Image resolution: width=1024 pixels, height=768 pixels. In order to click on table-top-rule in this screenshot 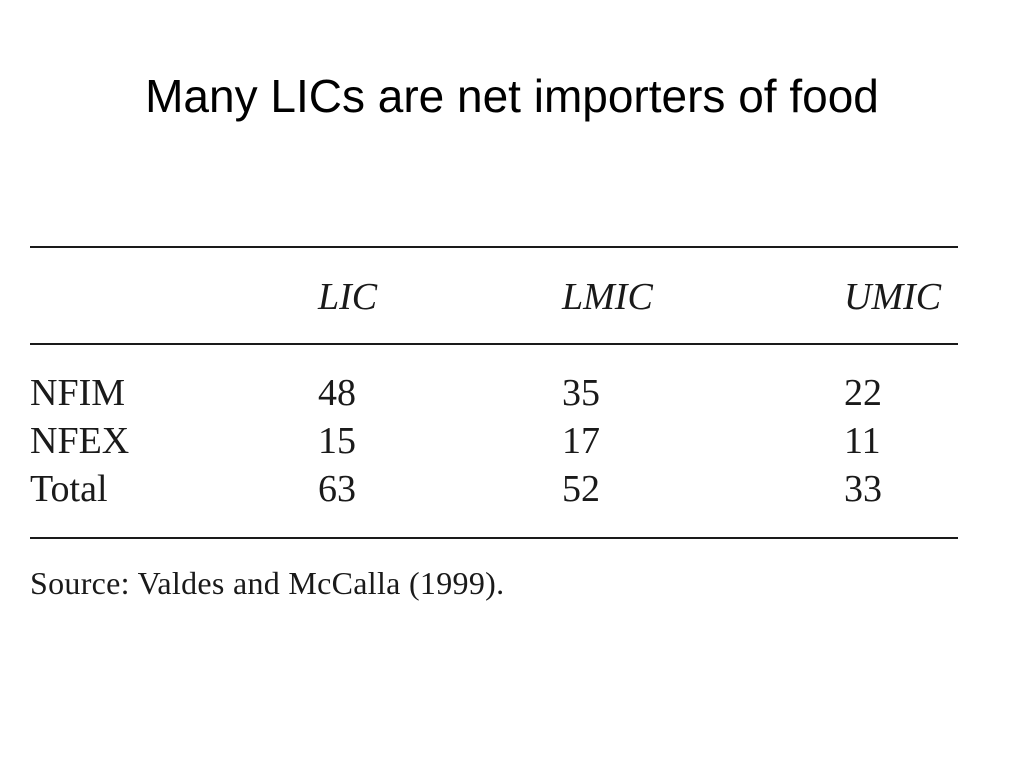, I will do `click(494, 247)`.